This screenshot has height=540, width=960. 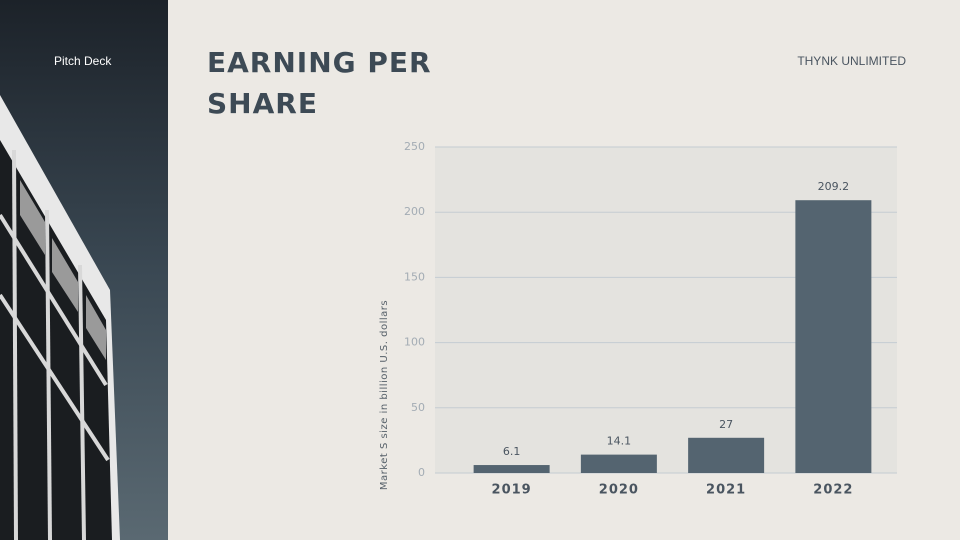 I want to click on x-tick-label: 2022, so click(x=833, y=490).